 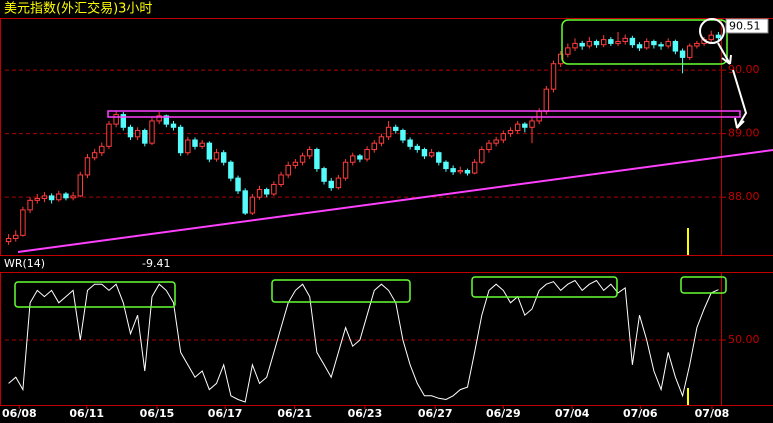 What do you see at coordinates (732, 85) in the screenshot?
I see `arrow` at bounding box center [732, 85].